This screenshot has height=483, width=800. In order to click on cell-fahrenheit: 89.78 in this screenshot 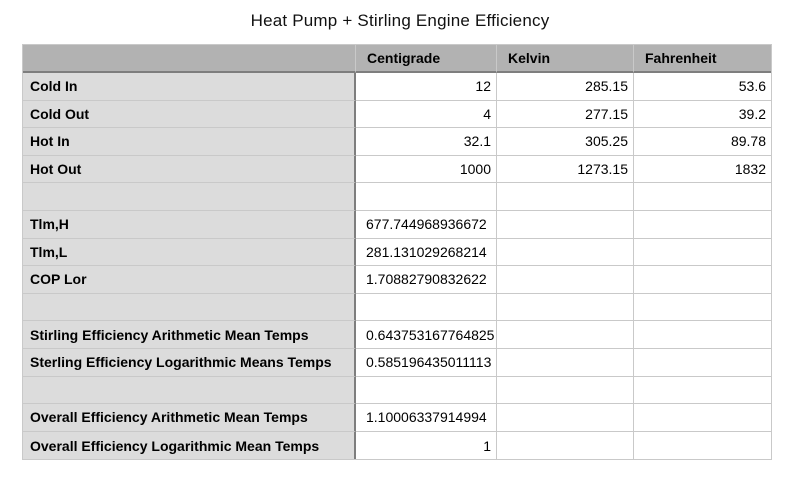, I will do `click(702, 142)`.